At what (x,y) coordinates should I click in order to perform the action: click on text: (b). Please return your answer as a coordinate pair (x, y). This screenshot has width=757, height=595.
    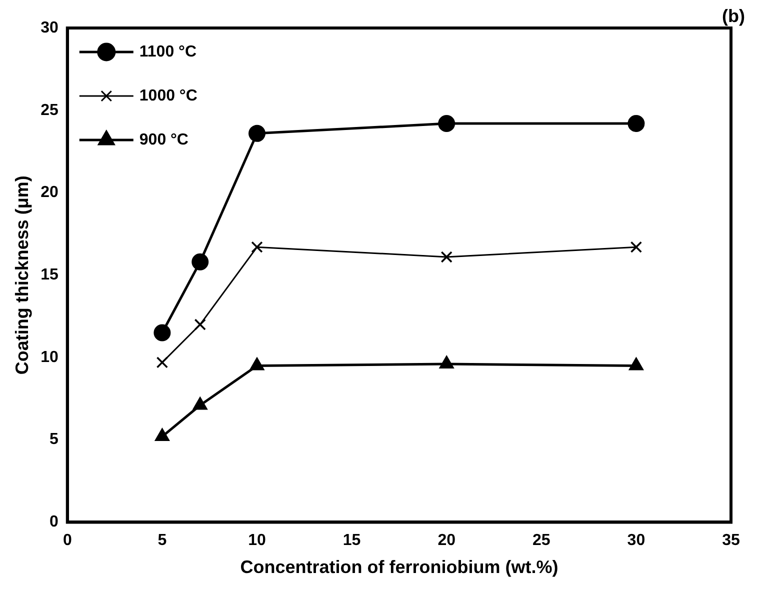
    Looking at the image, I should click on (733, 16).